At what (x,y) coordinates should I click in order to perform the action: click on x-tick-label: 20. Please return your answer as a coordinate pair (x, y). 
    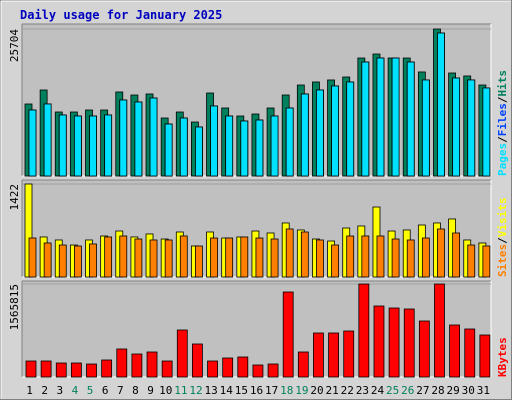
    Looking at the image, I should click on (316, 390).